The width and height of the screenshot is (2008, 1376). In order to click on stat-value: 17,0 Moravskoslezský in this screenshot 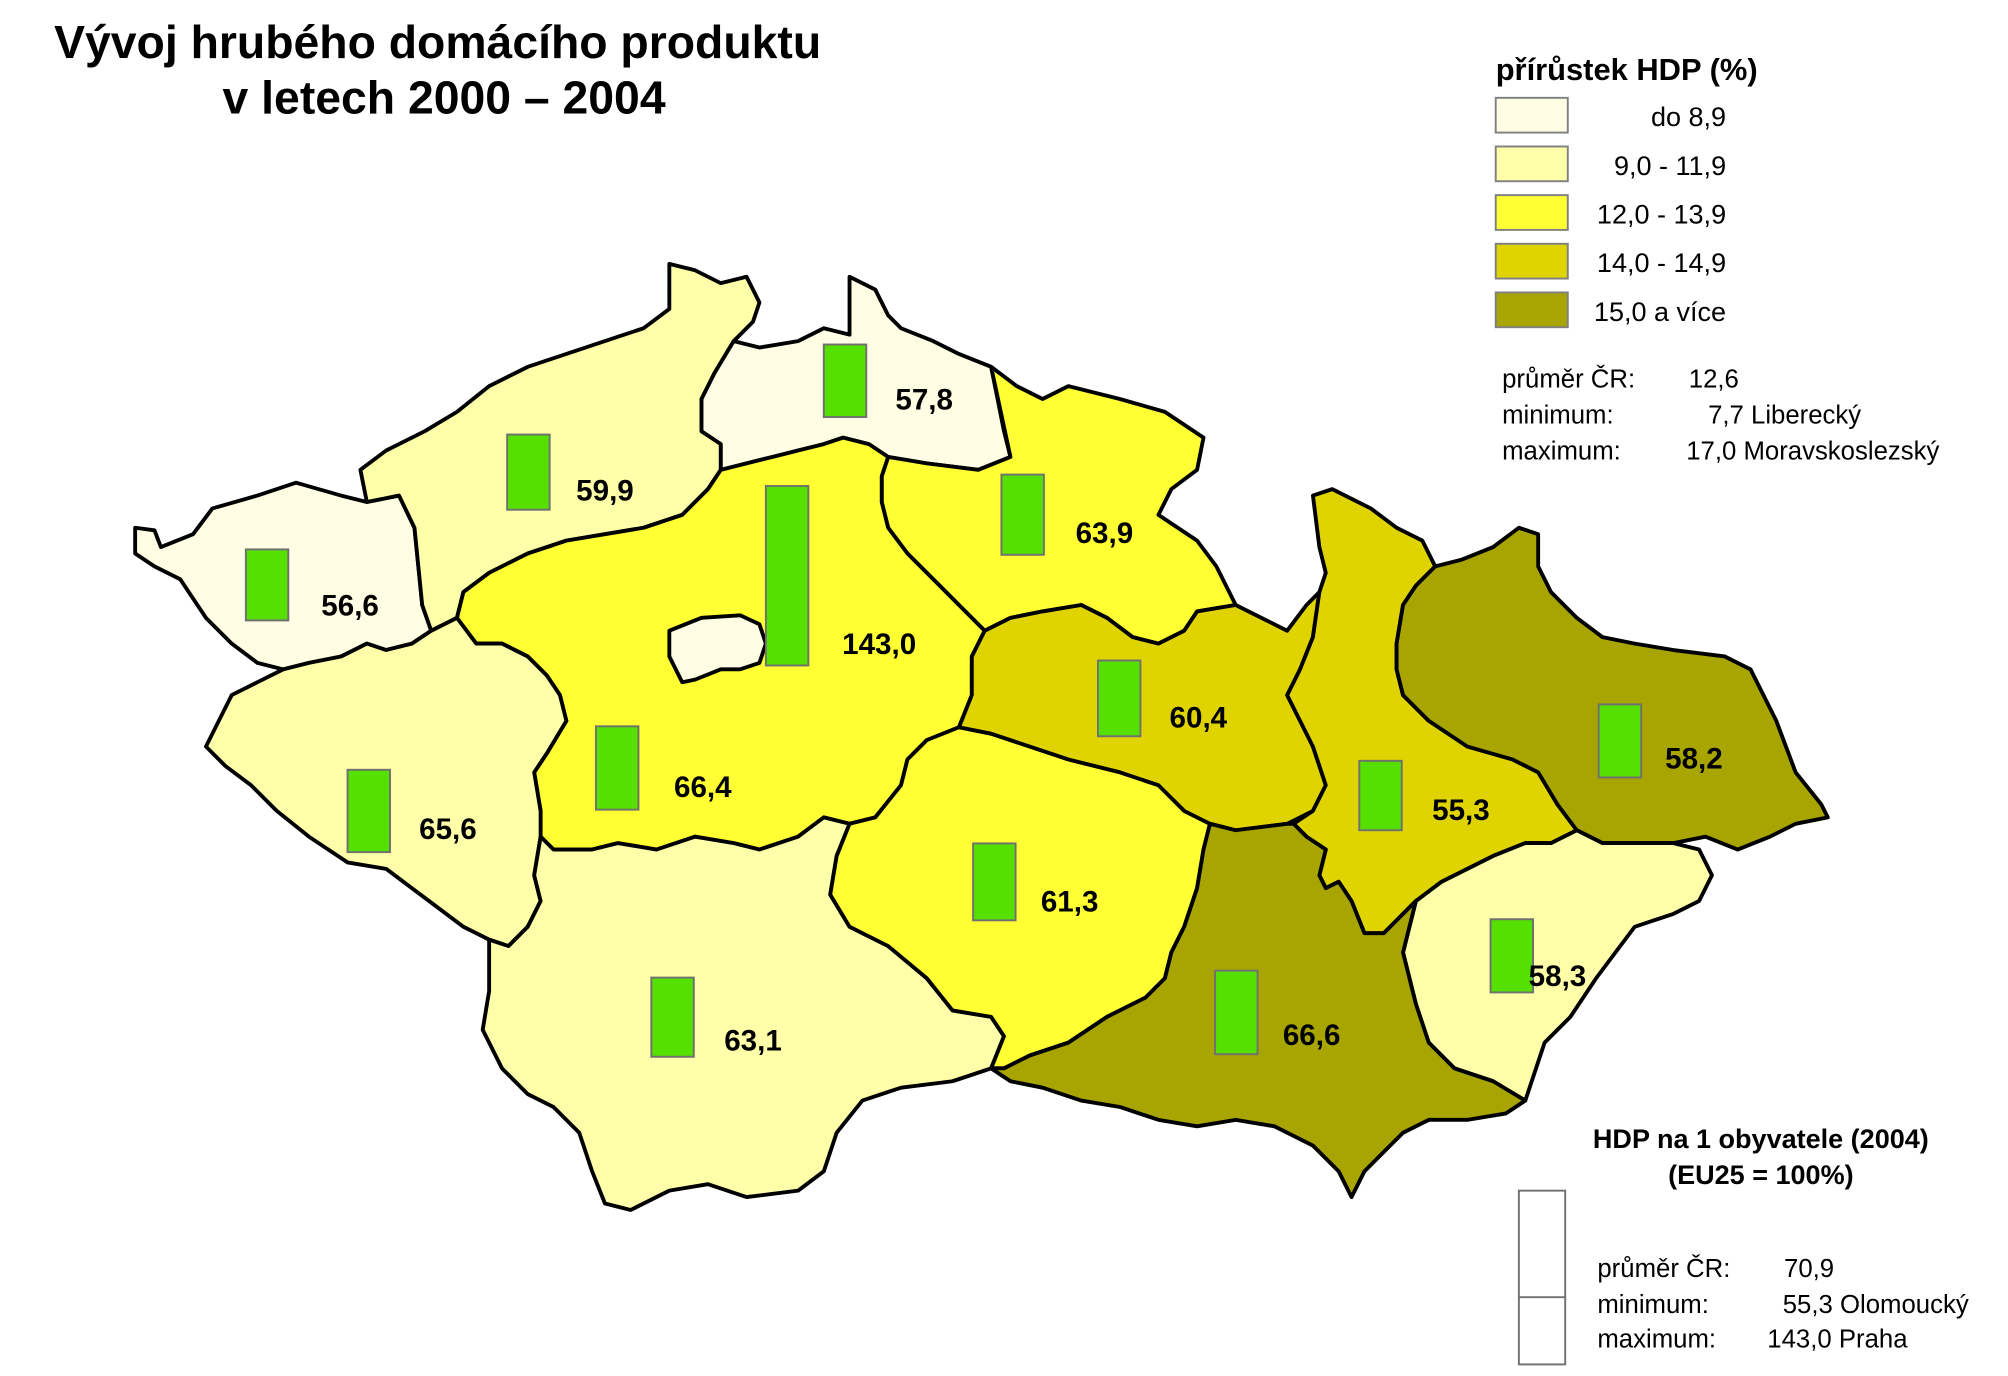, I will do `click(1812, 452)`.